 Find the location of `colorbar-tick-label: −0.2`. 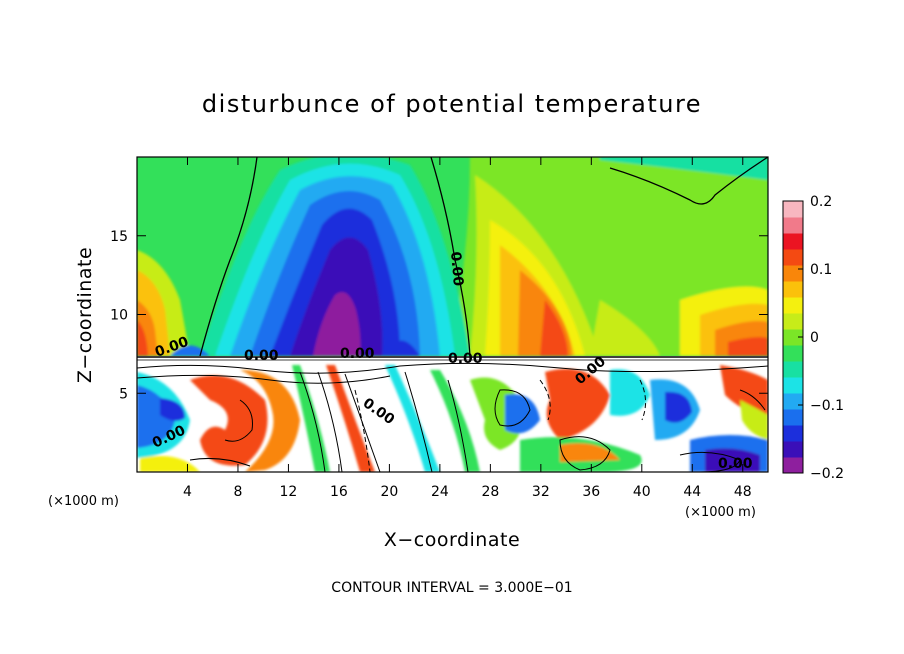

colorbar-tick-label: −0.2 is located at coordinates (827, 474).